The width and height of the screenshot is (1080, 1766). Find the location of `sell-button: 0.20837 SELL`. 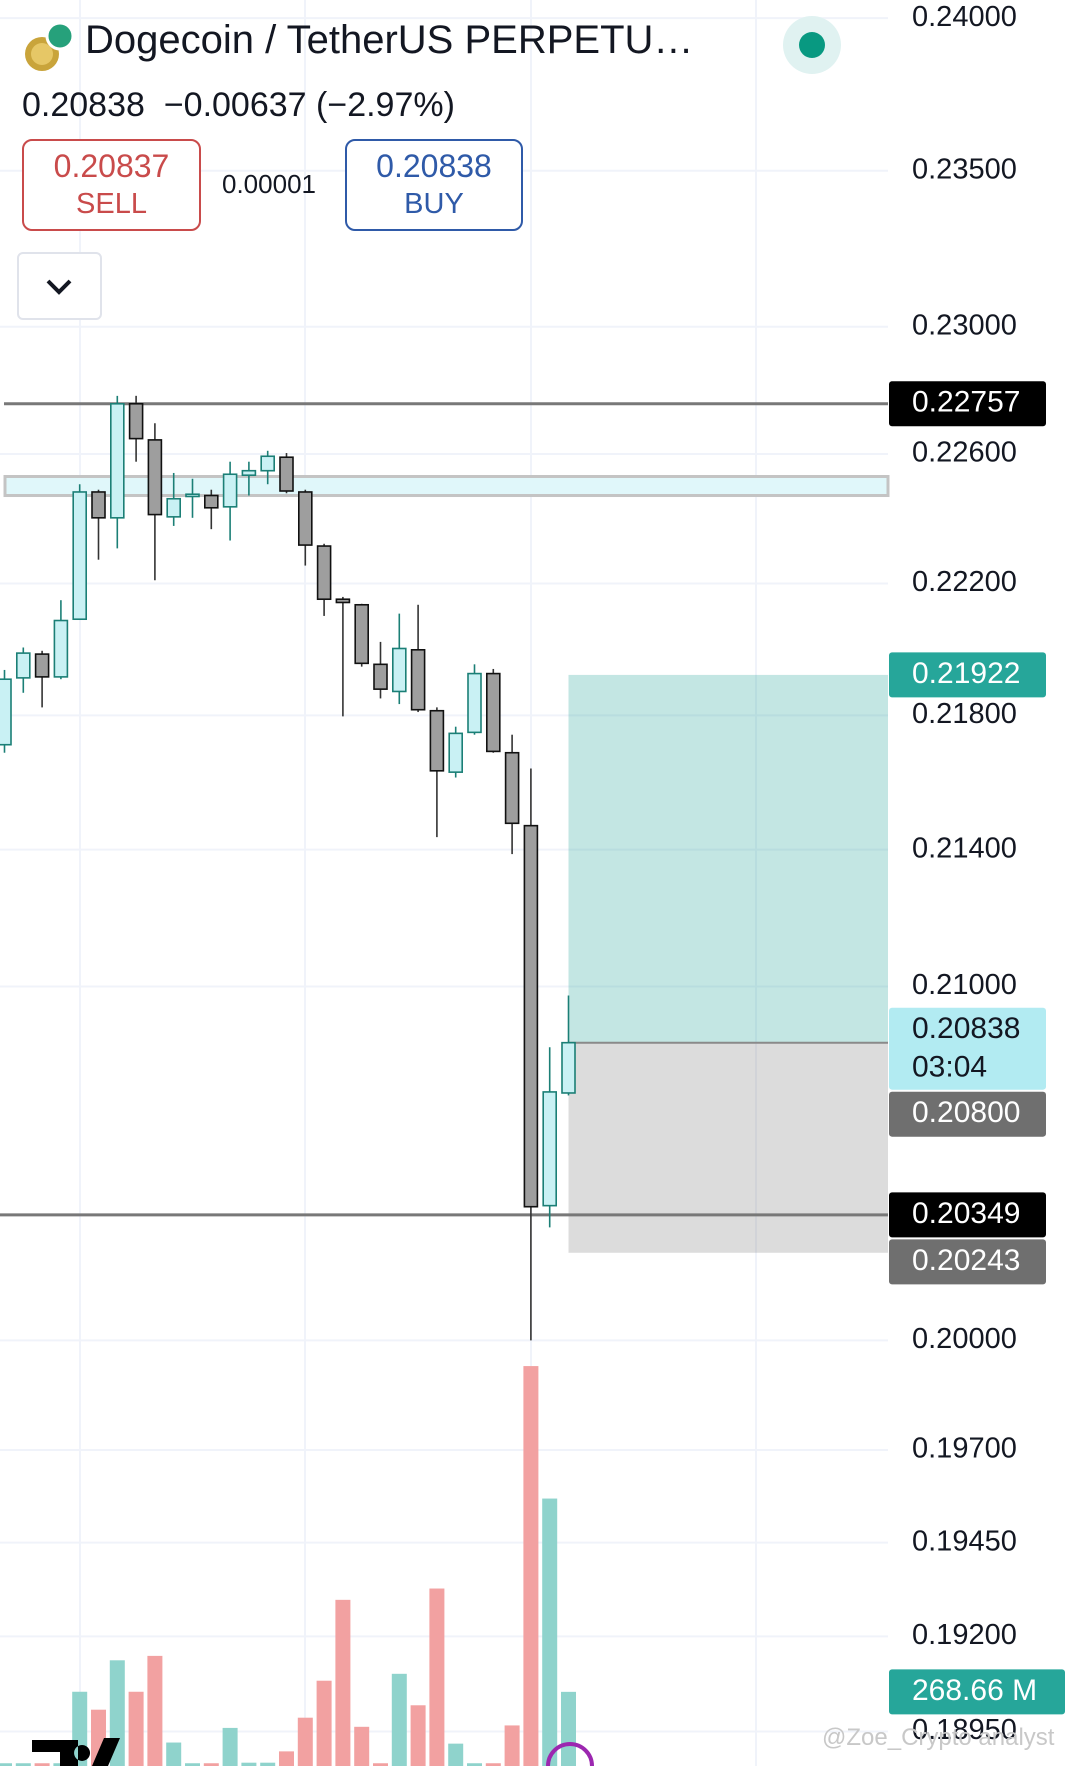

sell-button: 0.20837 SELL is located at coordinates (111, 185).